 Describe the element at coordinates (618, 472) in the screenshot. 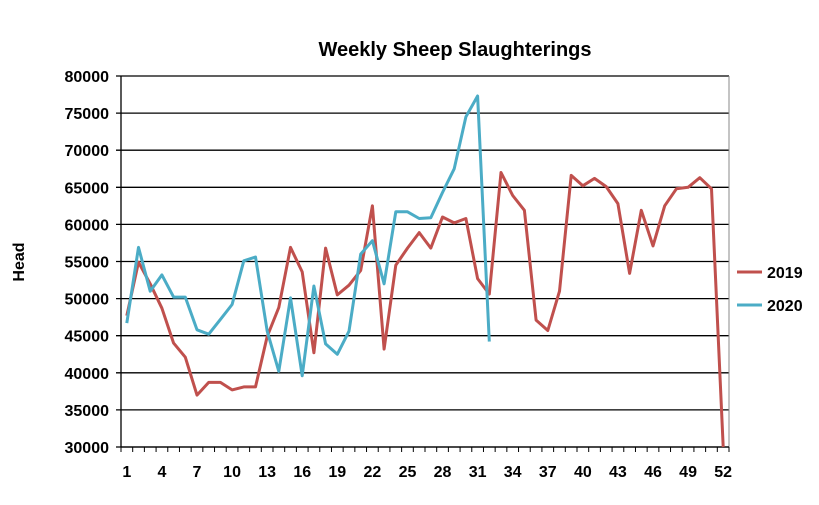

I see `x-tick-label: 43` at that location.